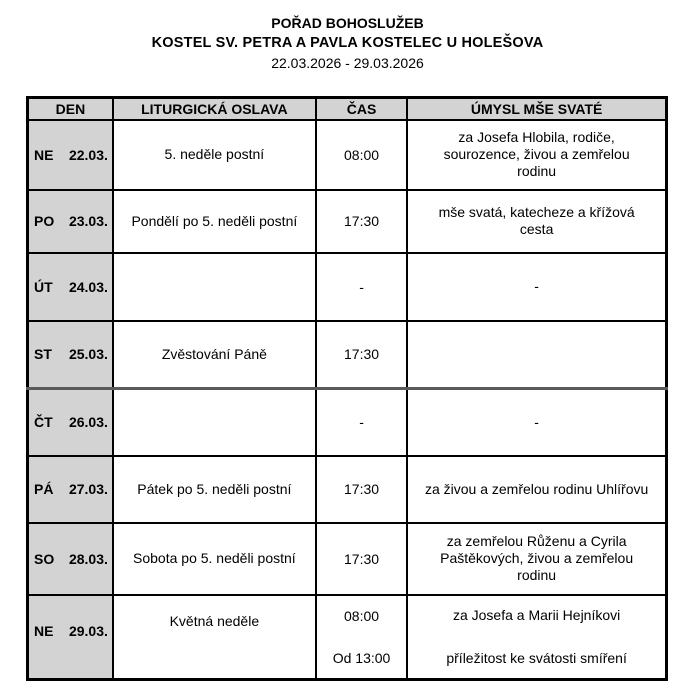 This screenshot has width=695, height=700. I want to click on celebration-cell: Zvěstování Páně, so click(214, 354).